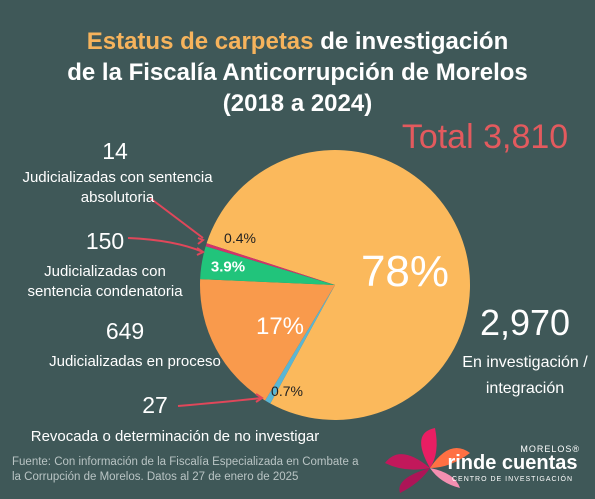  I want to click on percent-label: 0.7%, so click(287, 391).